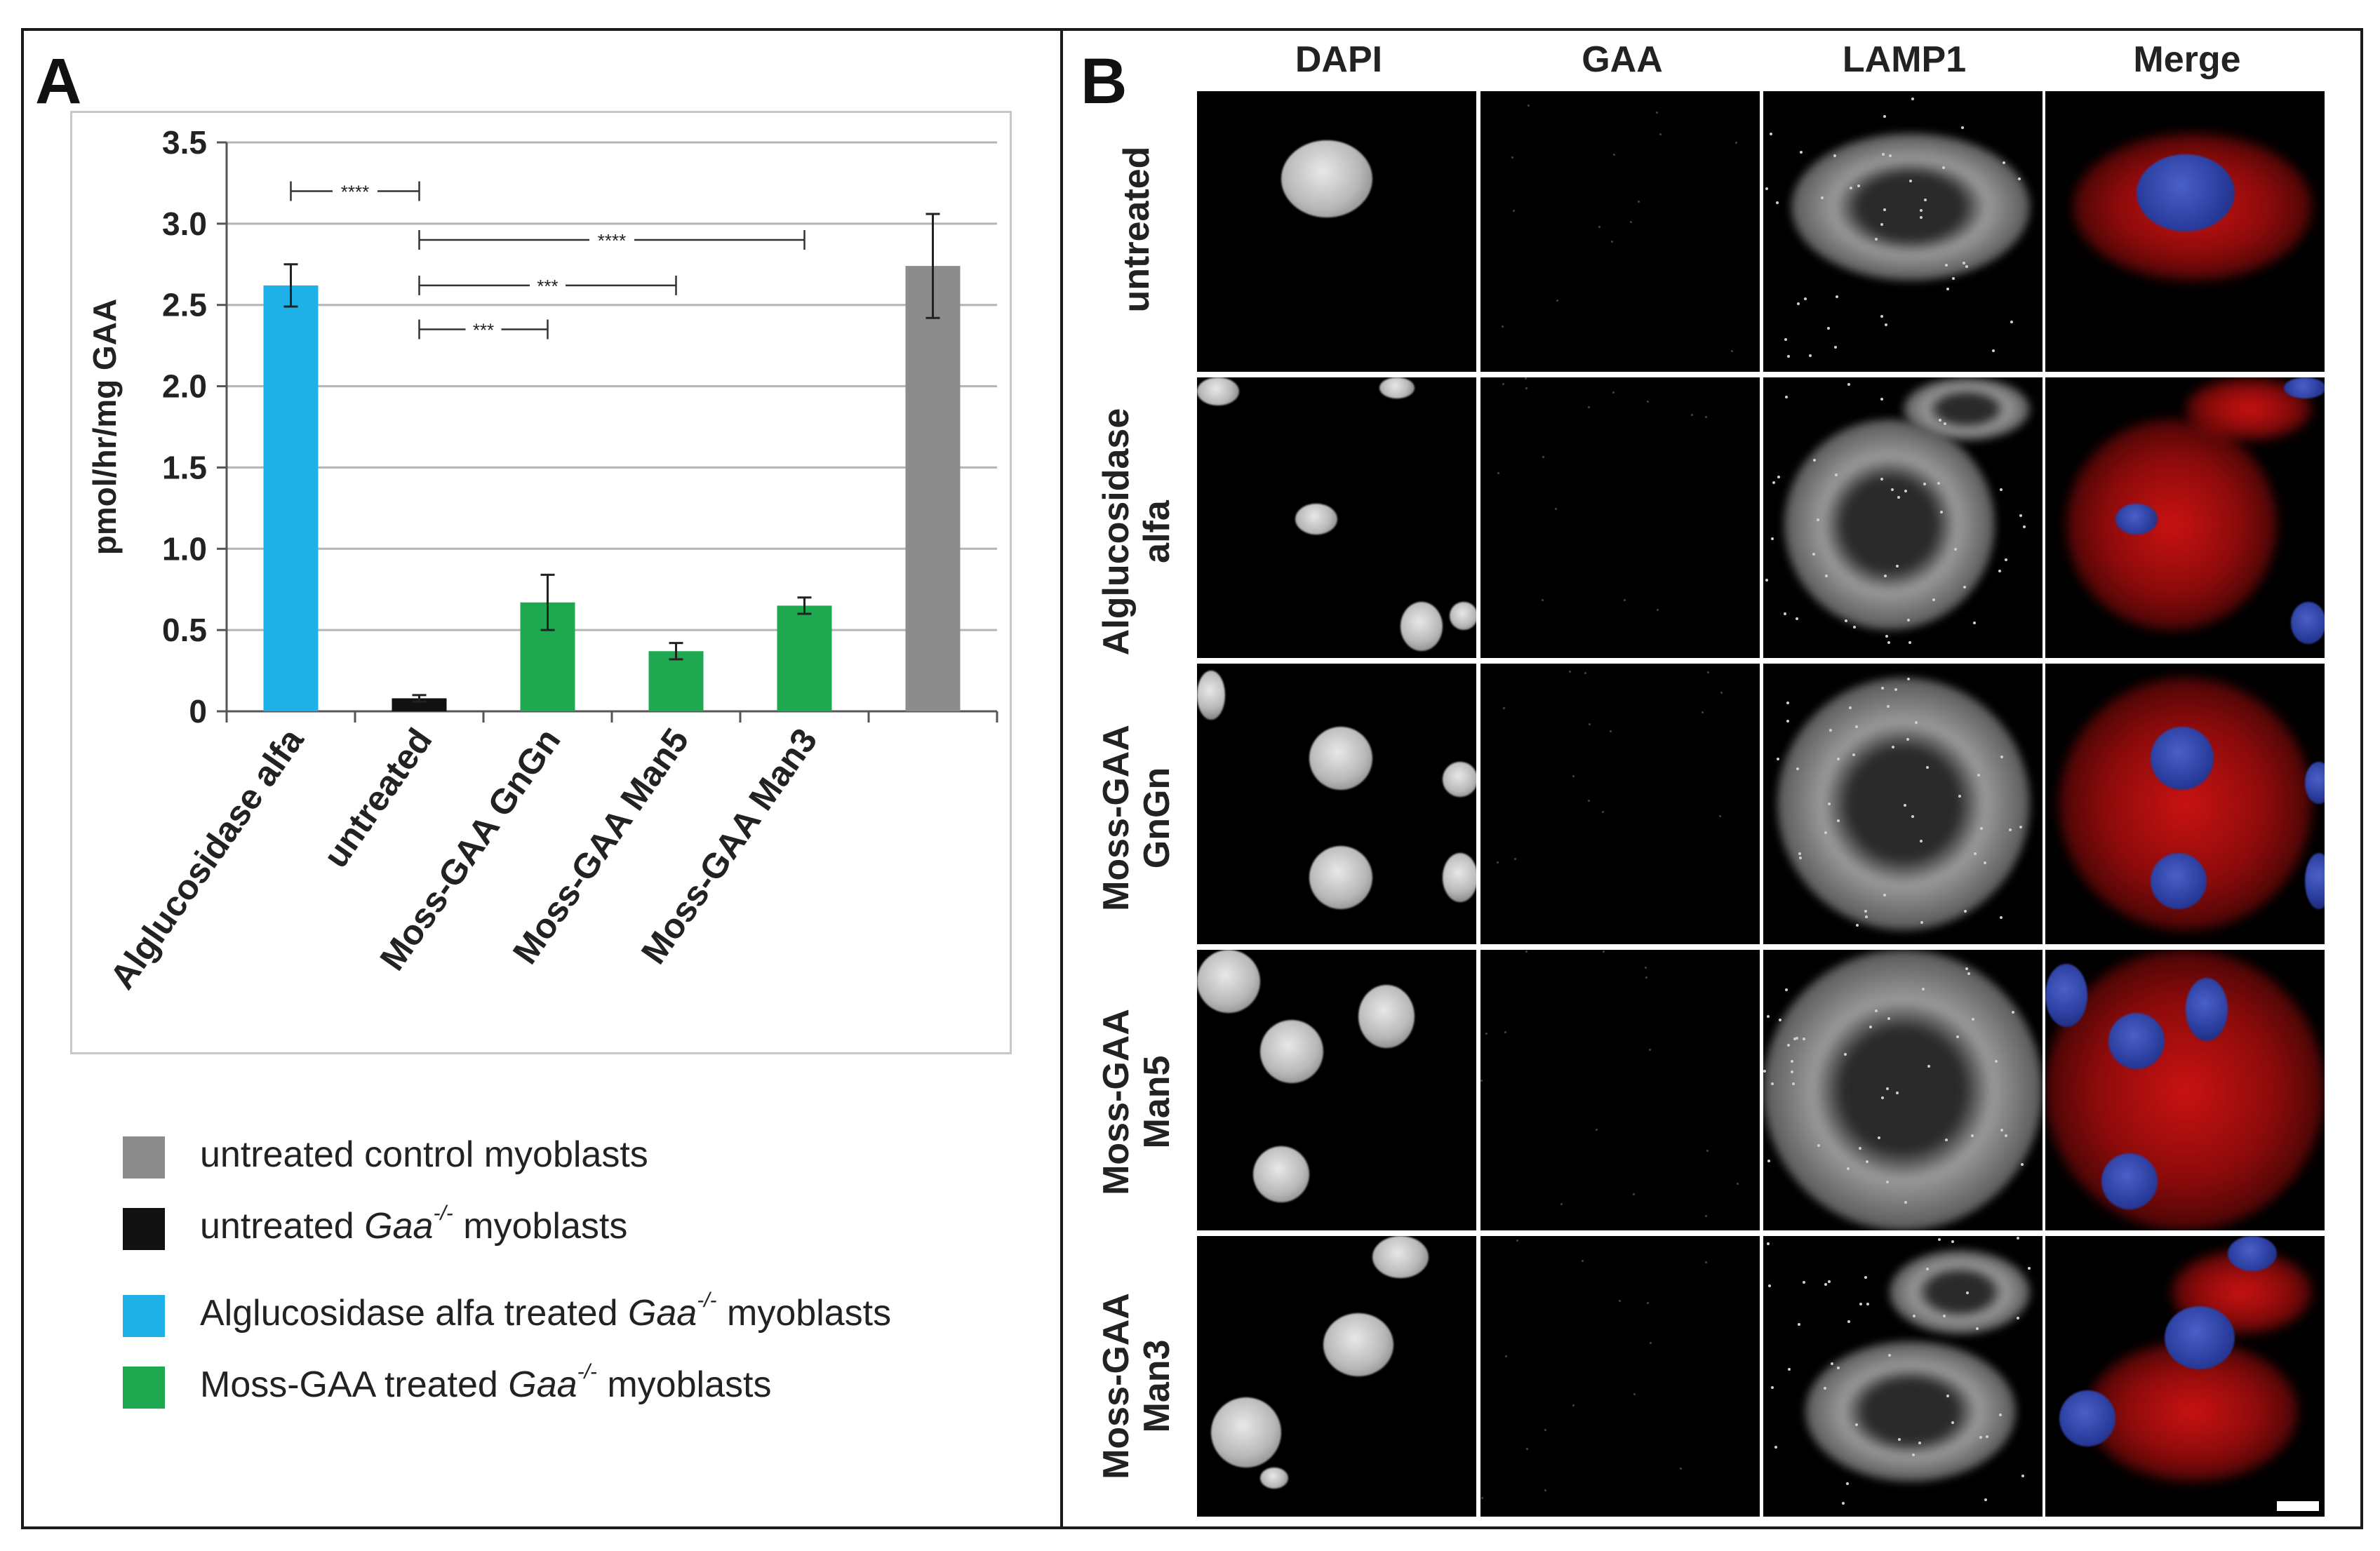  Describe the element at coordinates (1061, 778) in the screenshot. I see `panel-divider` at that location.